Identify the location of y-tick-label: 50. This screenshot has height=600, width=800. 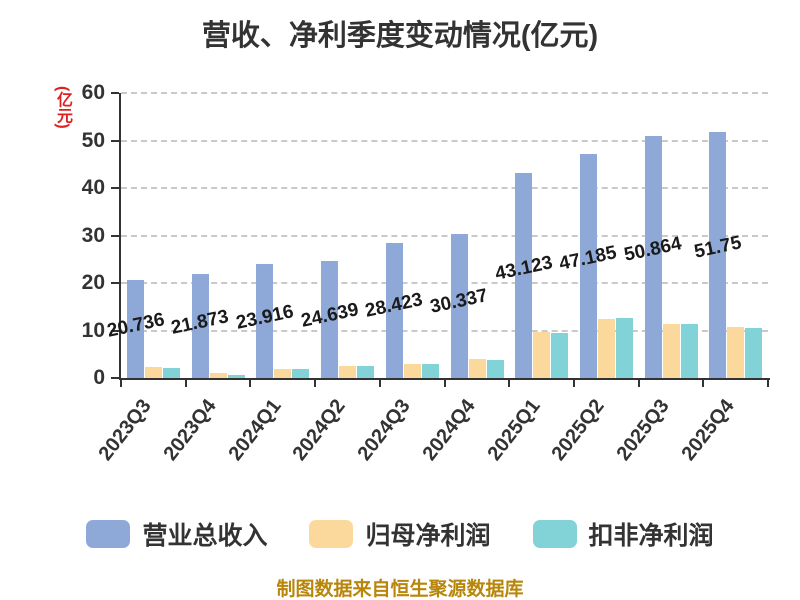
(93, 140).